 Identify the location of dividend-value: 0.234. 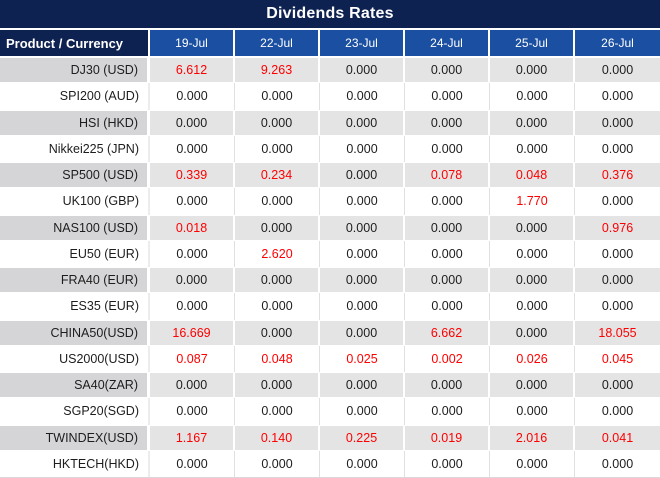
(277, 175).